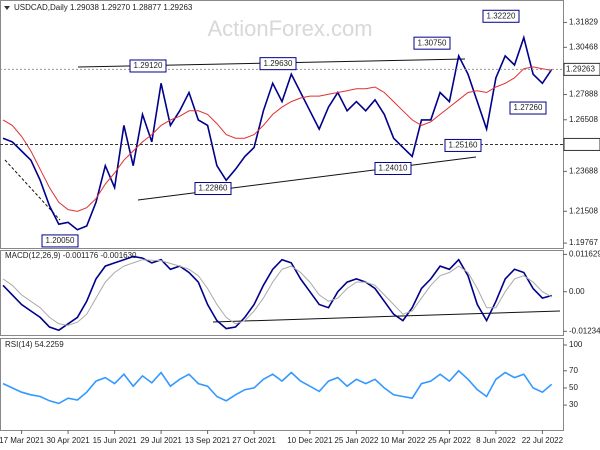  I want to click on y-tick-label: 1.30468, so click(583, 46).